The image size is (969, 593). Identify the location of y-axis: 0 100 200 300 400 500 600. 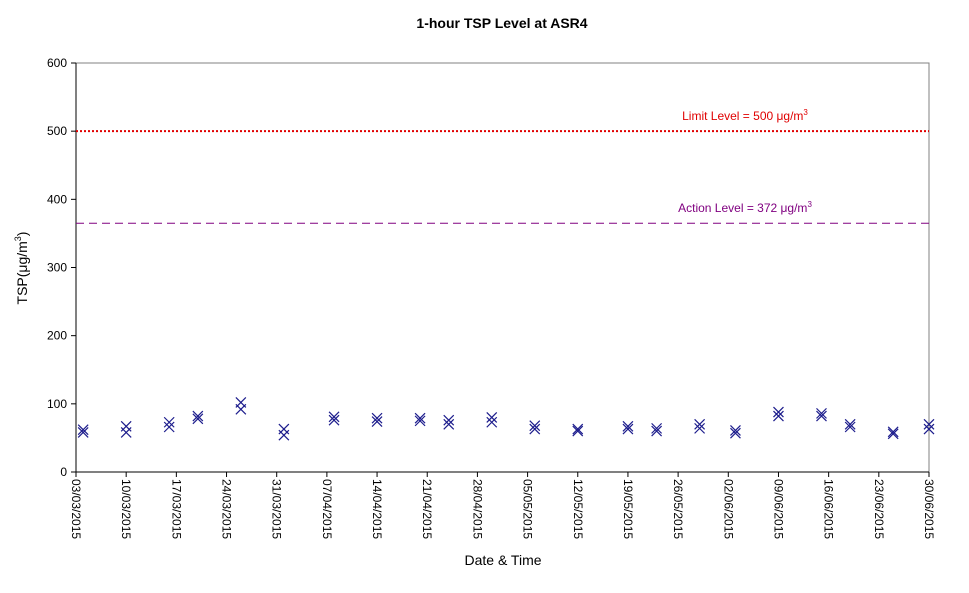
(62, 267).